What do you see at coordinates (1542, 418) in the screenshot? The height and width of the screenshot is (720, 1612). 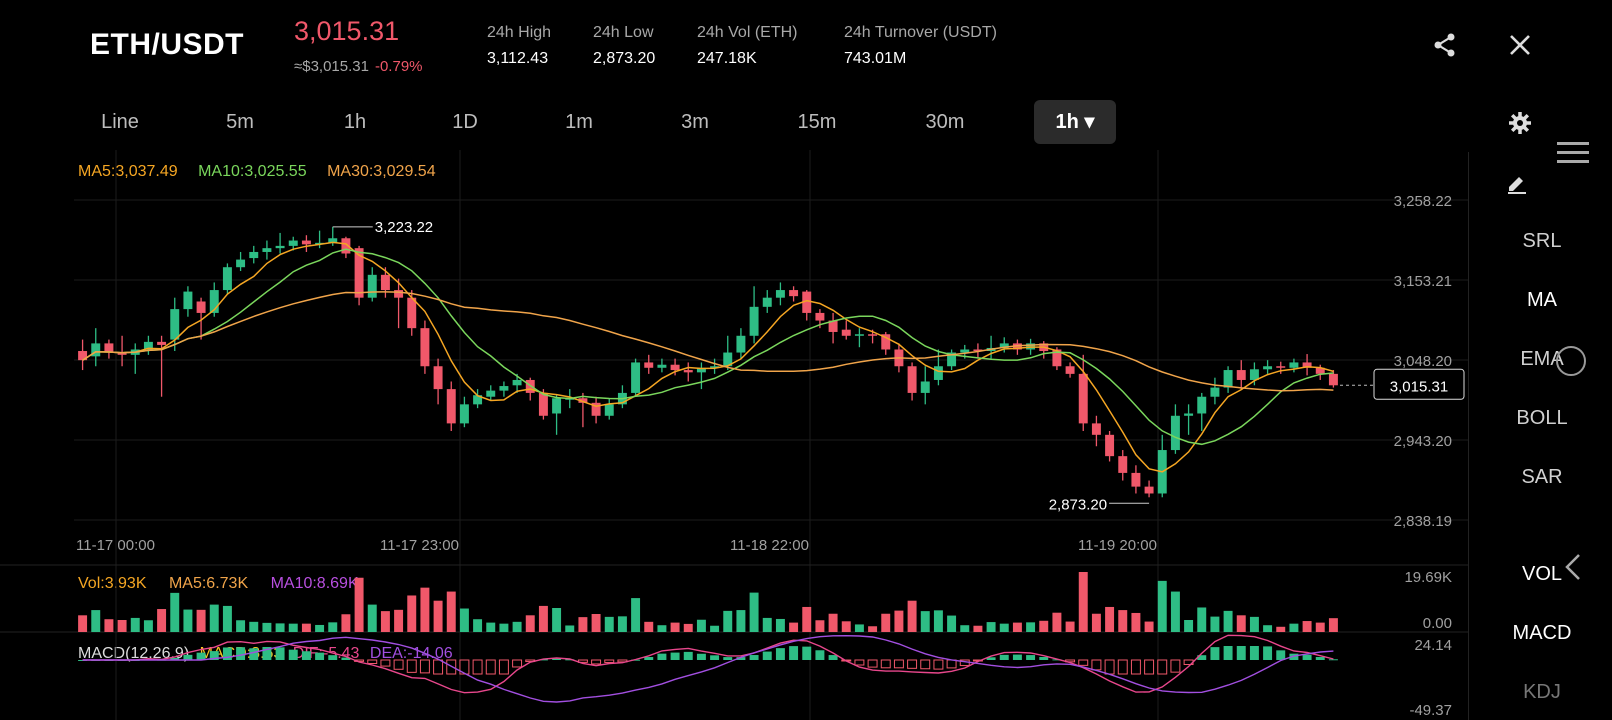 I see `indicator-boll: BOLL` at bounding box center [1542, 418].